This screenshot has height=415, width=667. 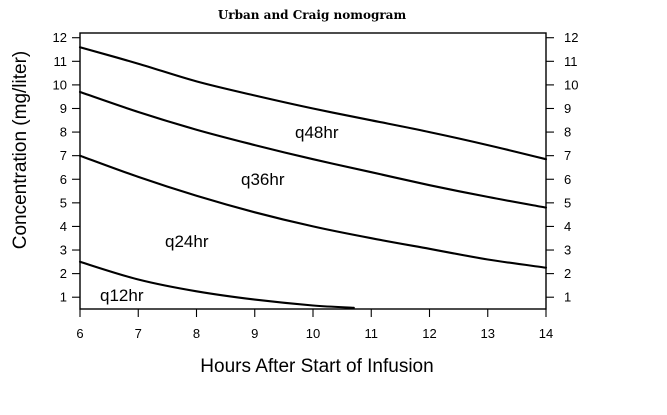 I want to click on y-tick-label-right: 12, so click(x=571, y=37).